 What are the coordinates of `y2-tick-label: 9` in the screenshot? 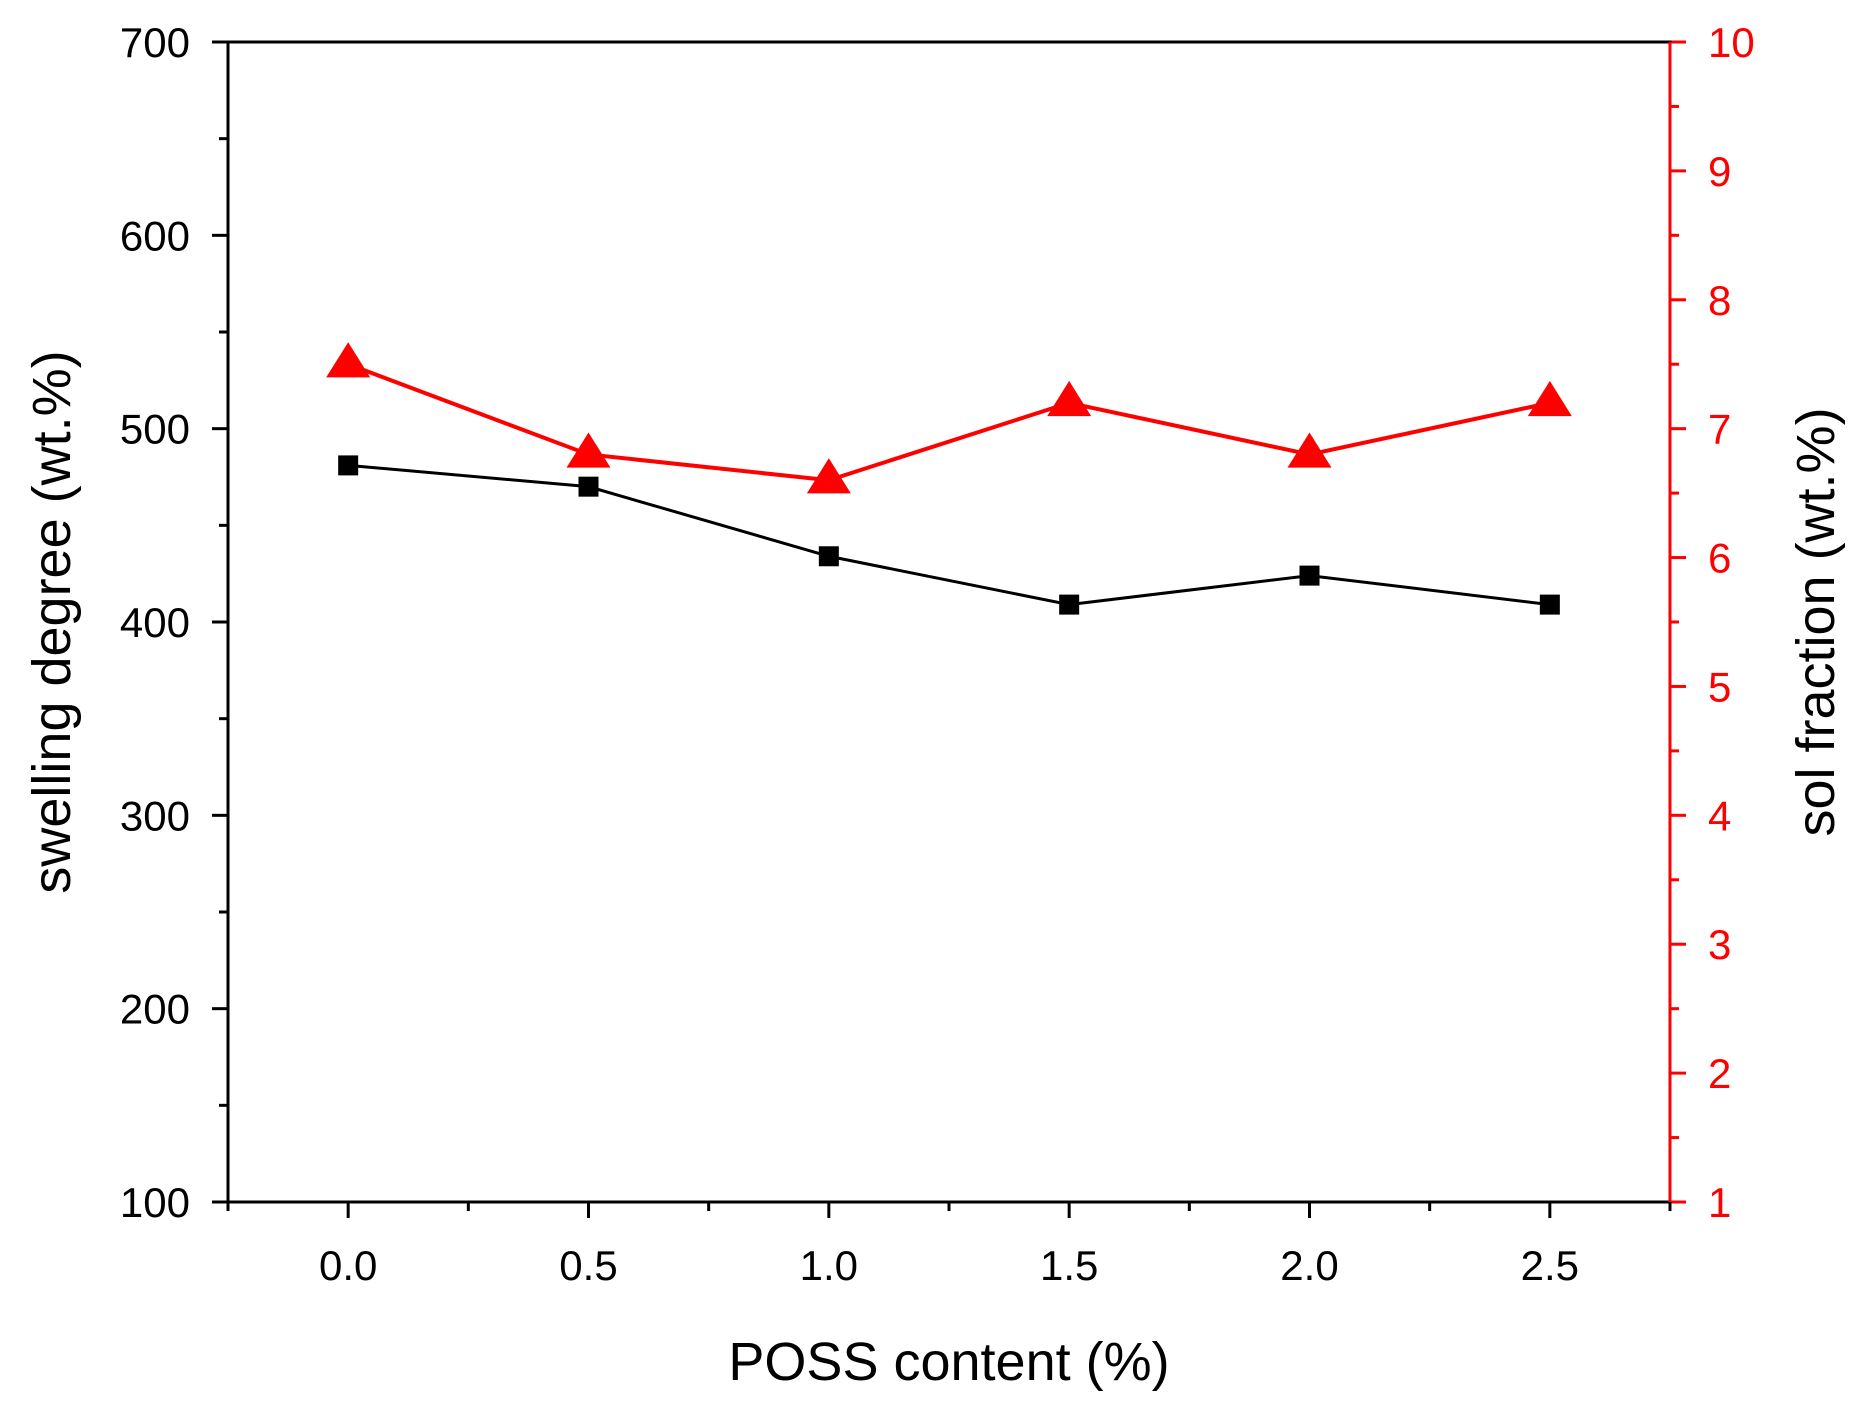 It's located at (1719, 171).